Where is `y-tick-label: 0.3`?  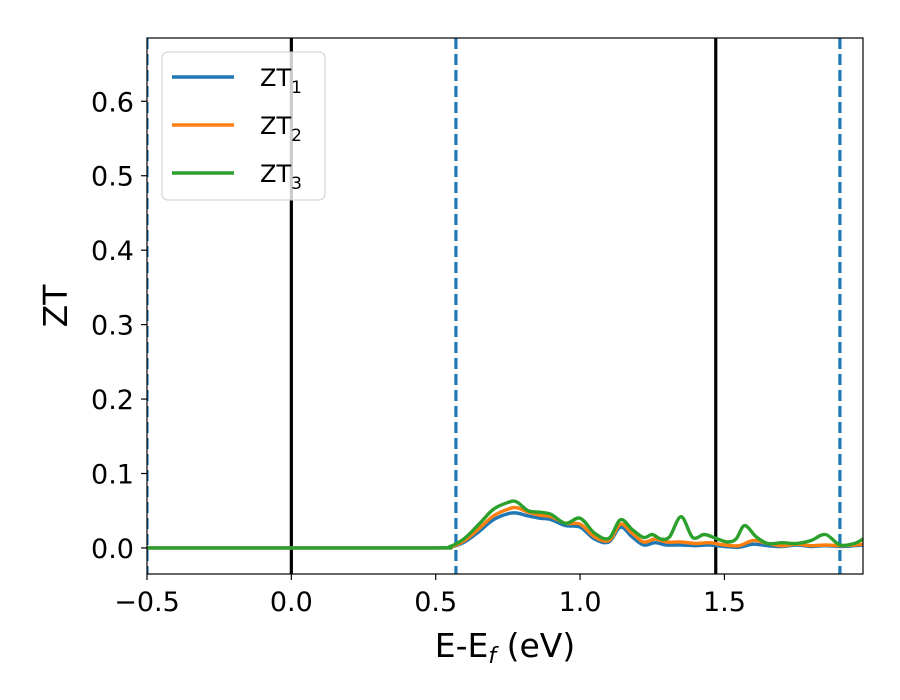
y-tick-label: 0.3 is located at coordinates (112, 326).